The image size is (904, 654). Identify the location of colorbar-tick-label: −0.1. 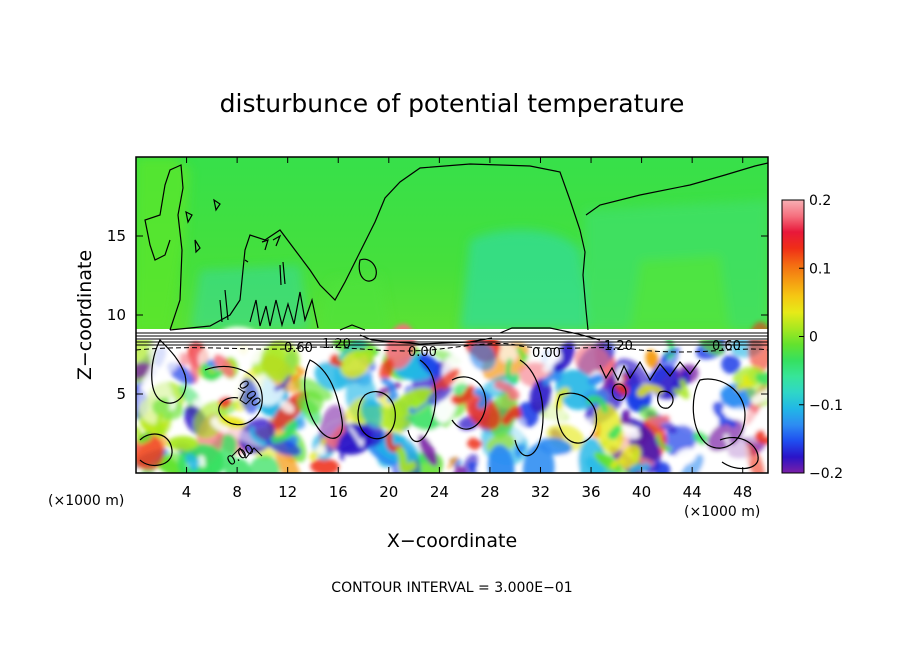
(826, 406).